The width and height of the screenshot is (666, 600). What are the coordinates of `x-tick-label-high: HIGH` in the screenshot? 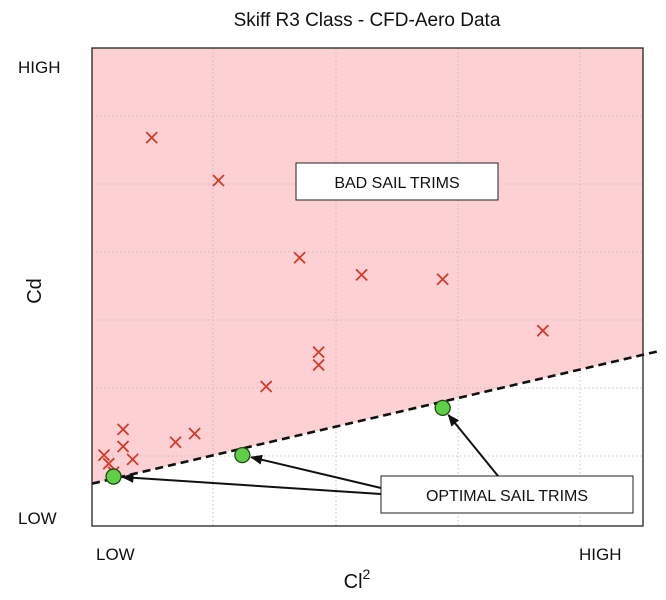 It's located at (600, 554).